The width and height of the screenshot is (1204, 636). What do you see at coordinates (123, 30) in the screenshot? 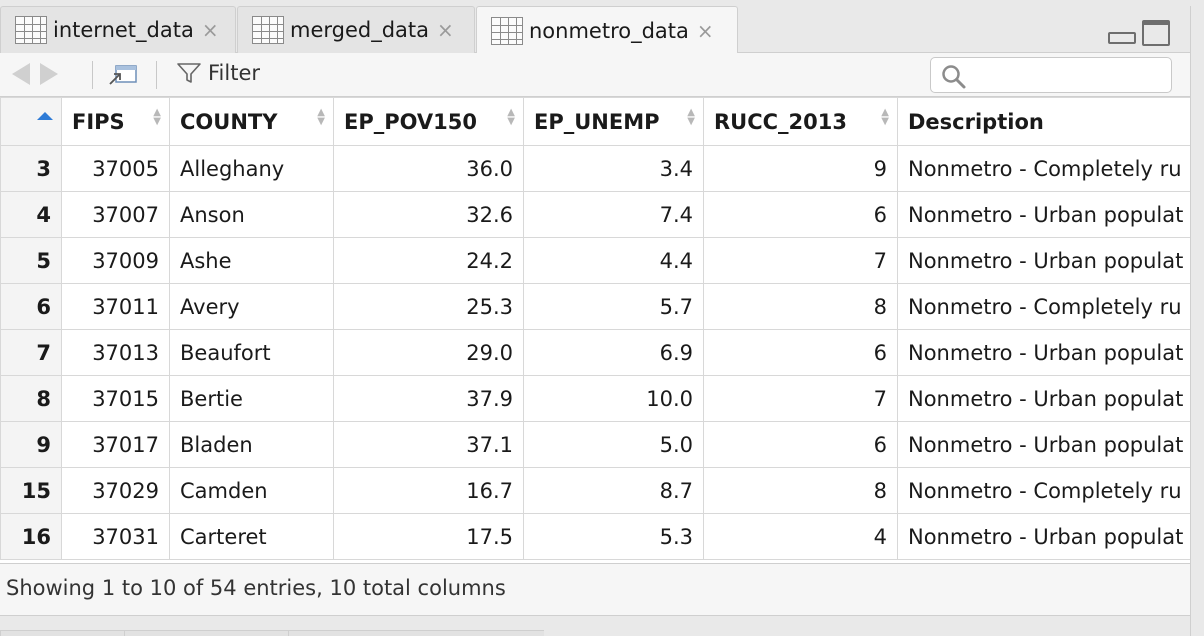
I see `tab-label: internet_data` at bounding box center [123, 30].